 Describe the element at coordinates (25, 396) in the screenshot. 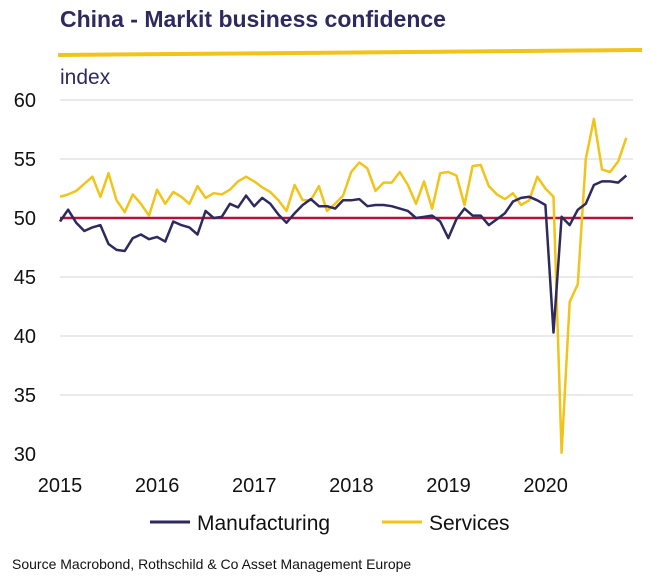

I see `y-tick-label: 35` at that location.